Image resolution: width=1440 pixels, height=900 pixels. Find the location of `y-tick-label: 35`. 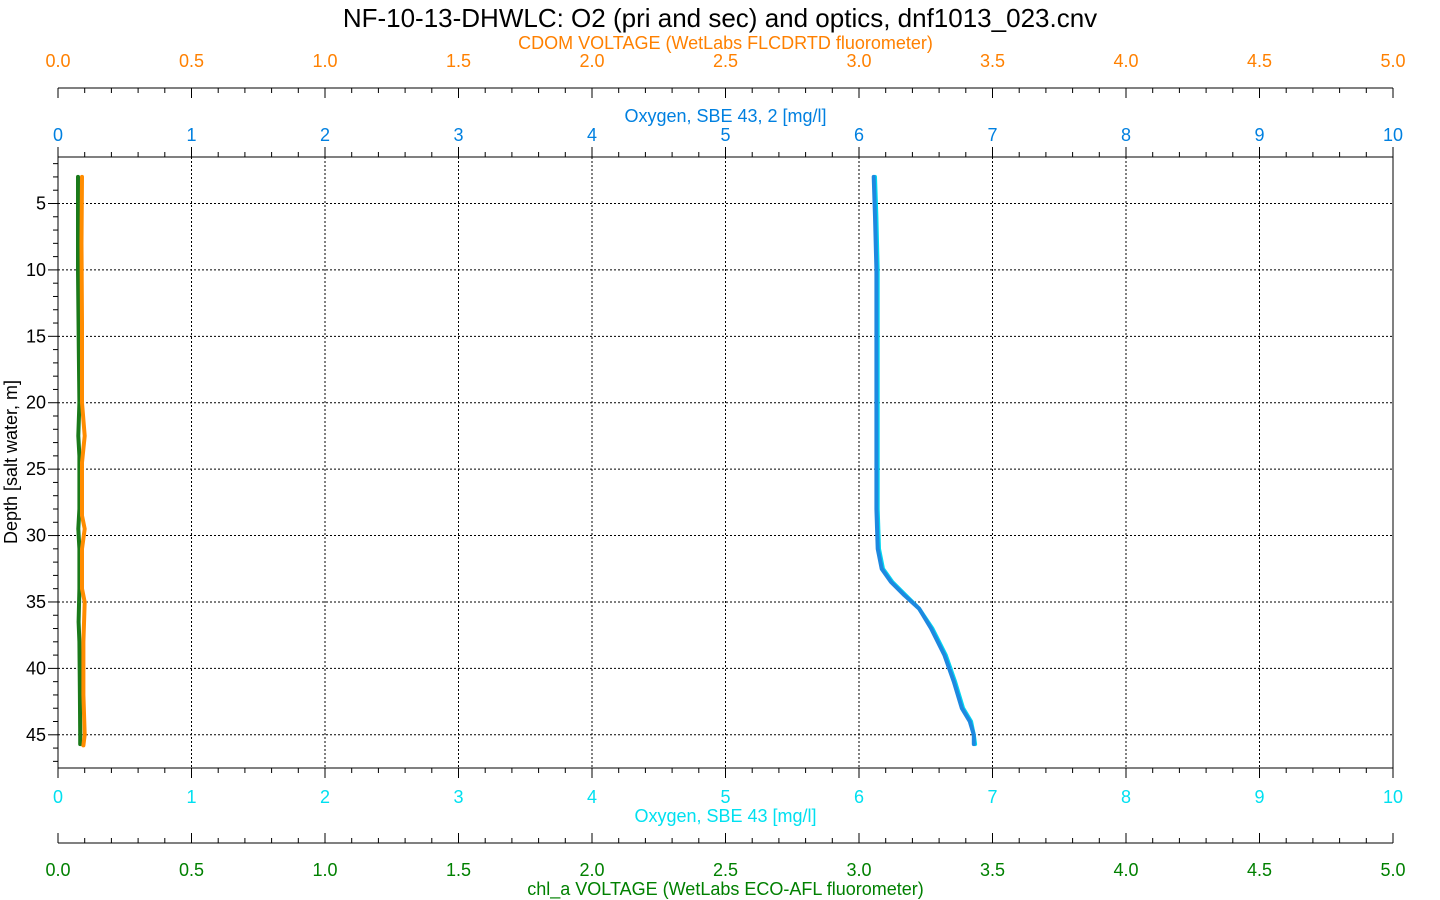

y-tick-label: 35 is located at coordinates (36, 602).